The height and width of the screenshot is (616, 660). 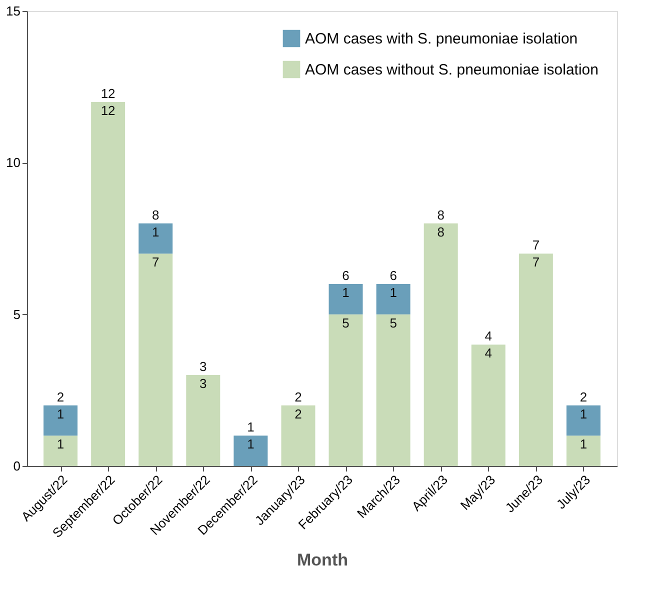 What do you see at coordinates (488, 336) in the screenshot?
I see `total-label: 4` at bounding box center [488, 336].